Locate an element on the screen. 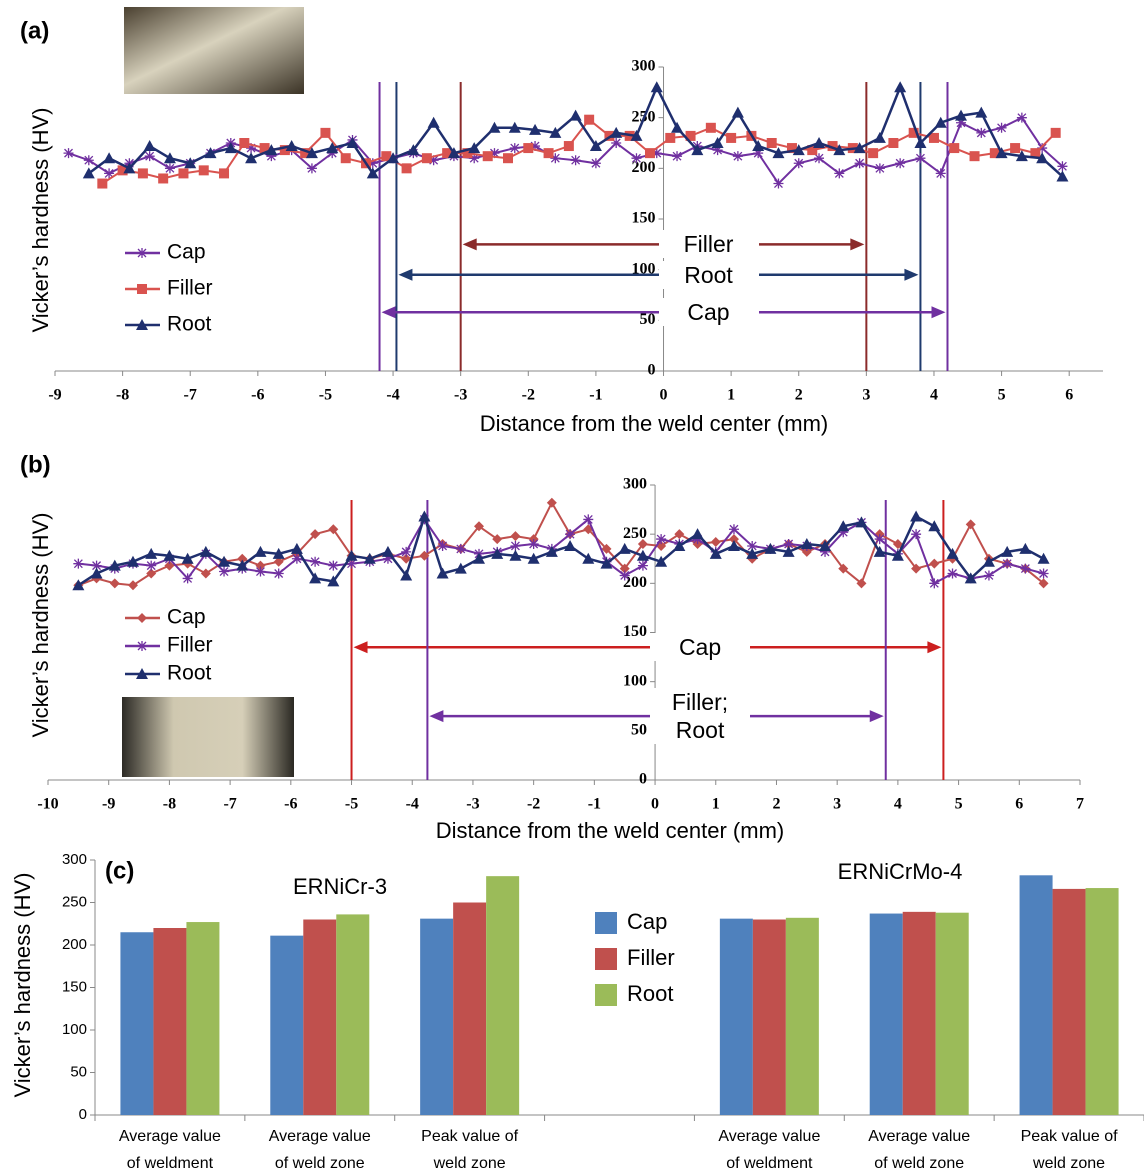 Image resolution: width=1144 pixels, height=1175 pixels. y-tick-label: 50 is located at coordinates (78, 1071).